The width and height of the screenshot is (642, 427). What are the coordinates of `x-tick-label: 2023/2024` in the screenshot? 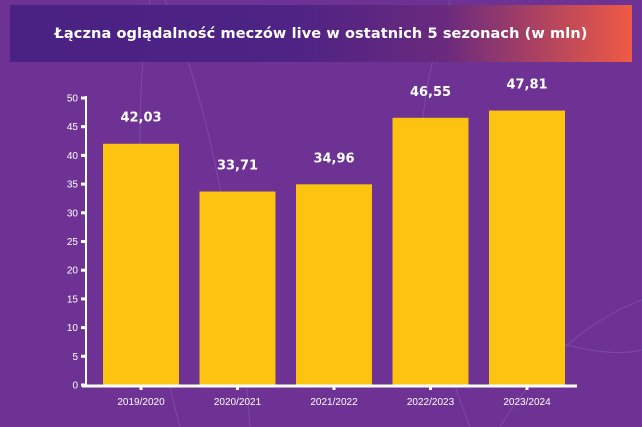 It's located at (527, 402).